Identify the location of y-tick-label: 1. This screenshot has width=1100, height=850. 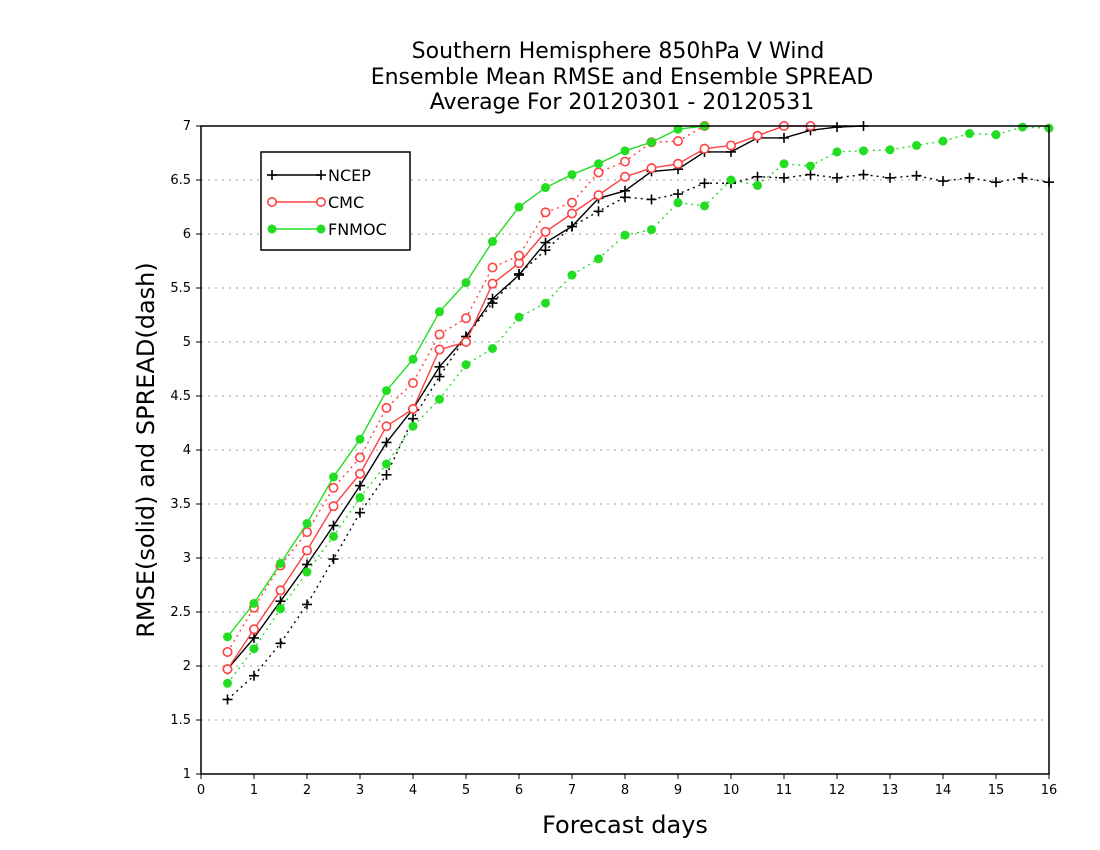
(187, 774).